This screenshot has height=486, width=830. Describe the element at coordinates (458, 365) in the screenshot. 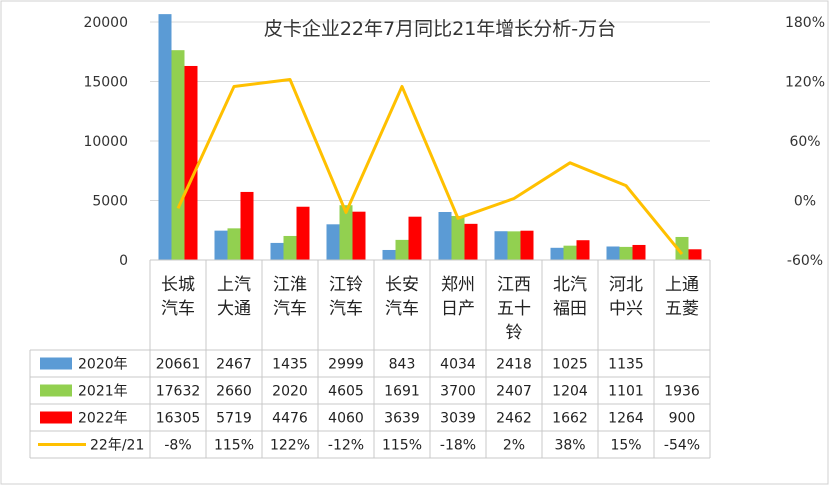

I see `table-cell: 4034` at that location.